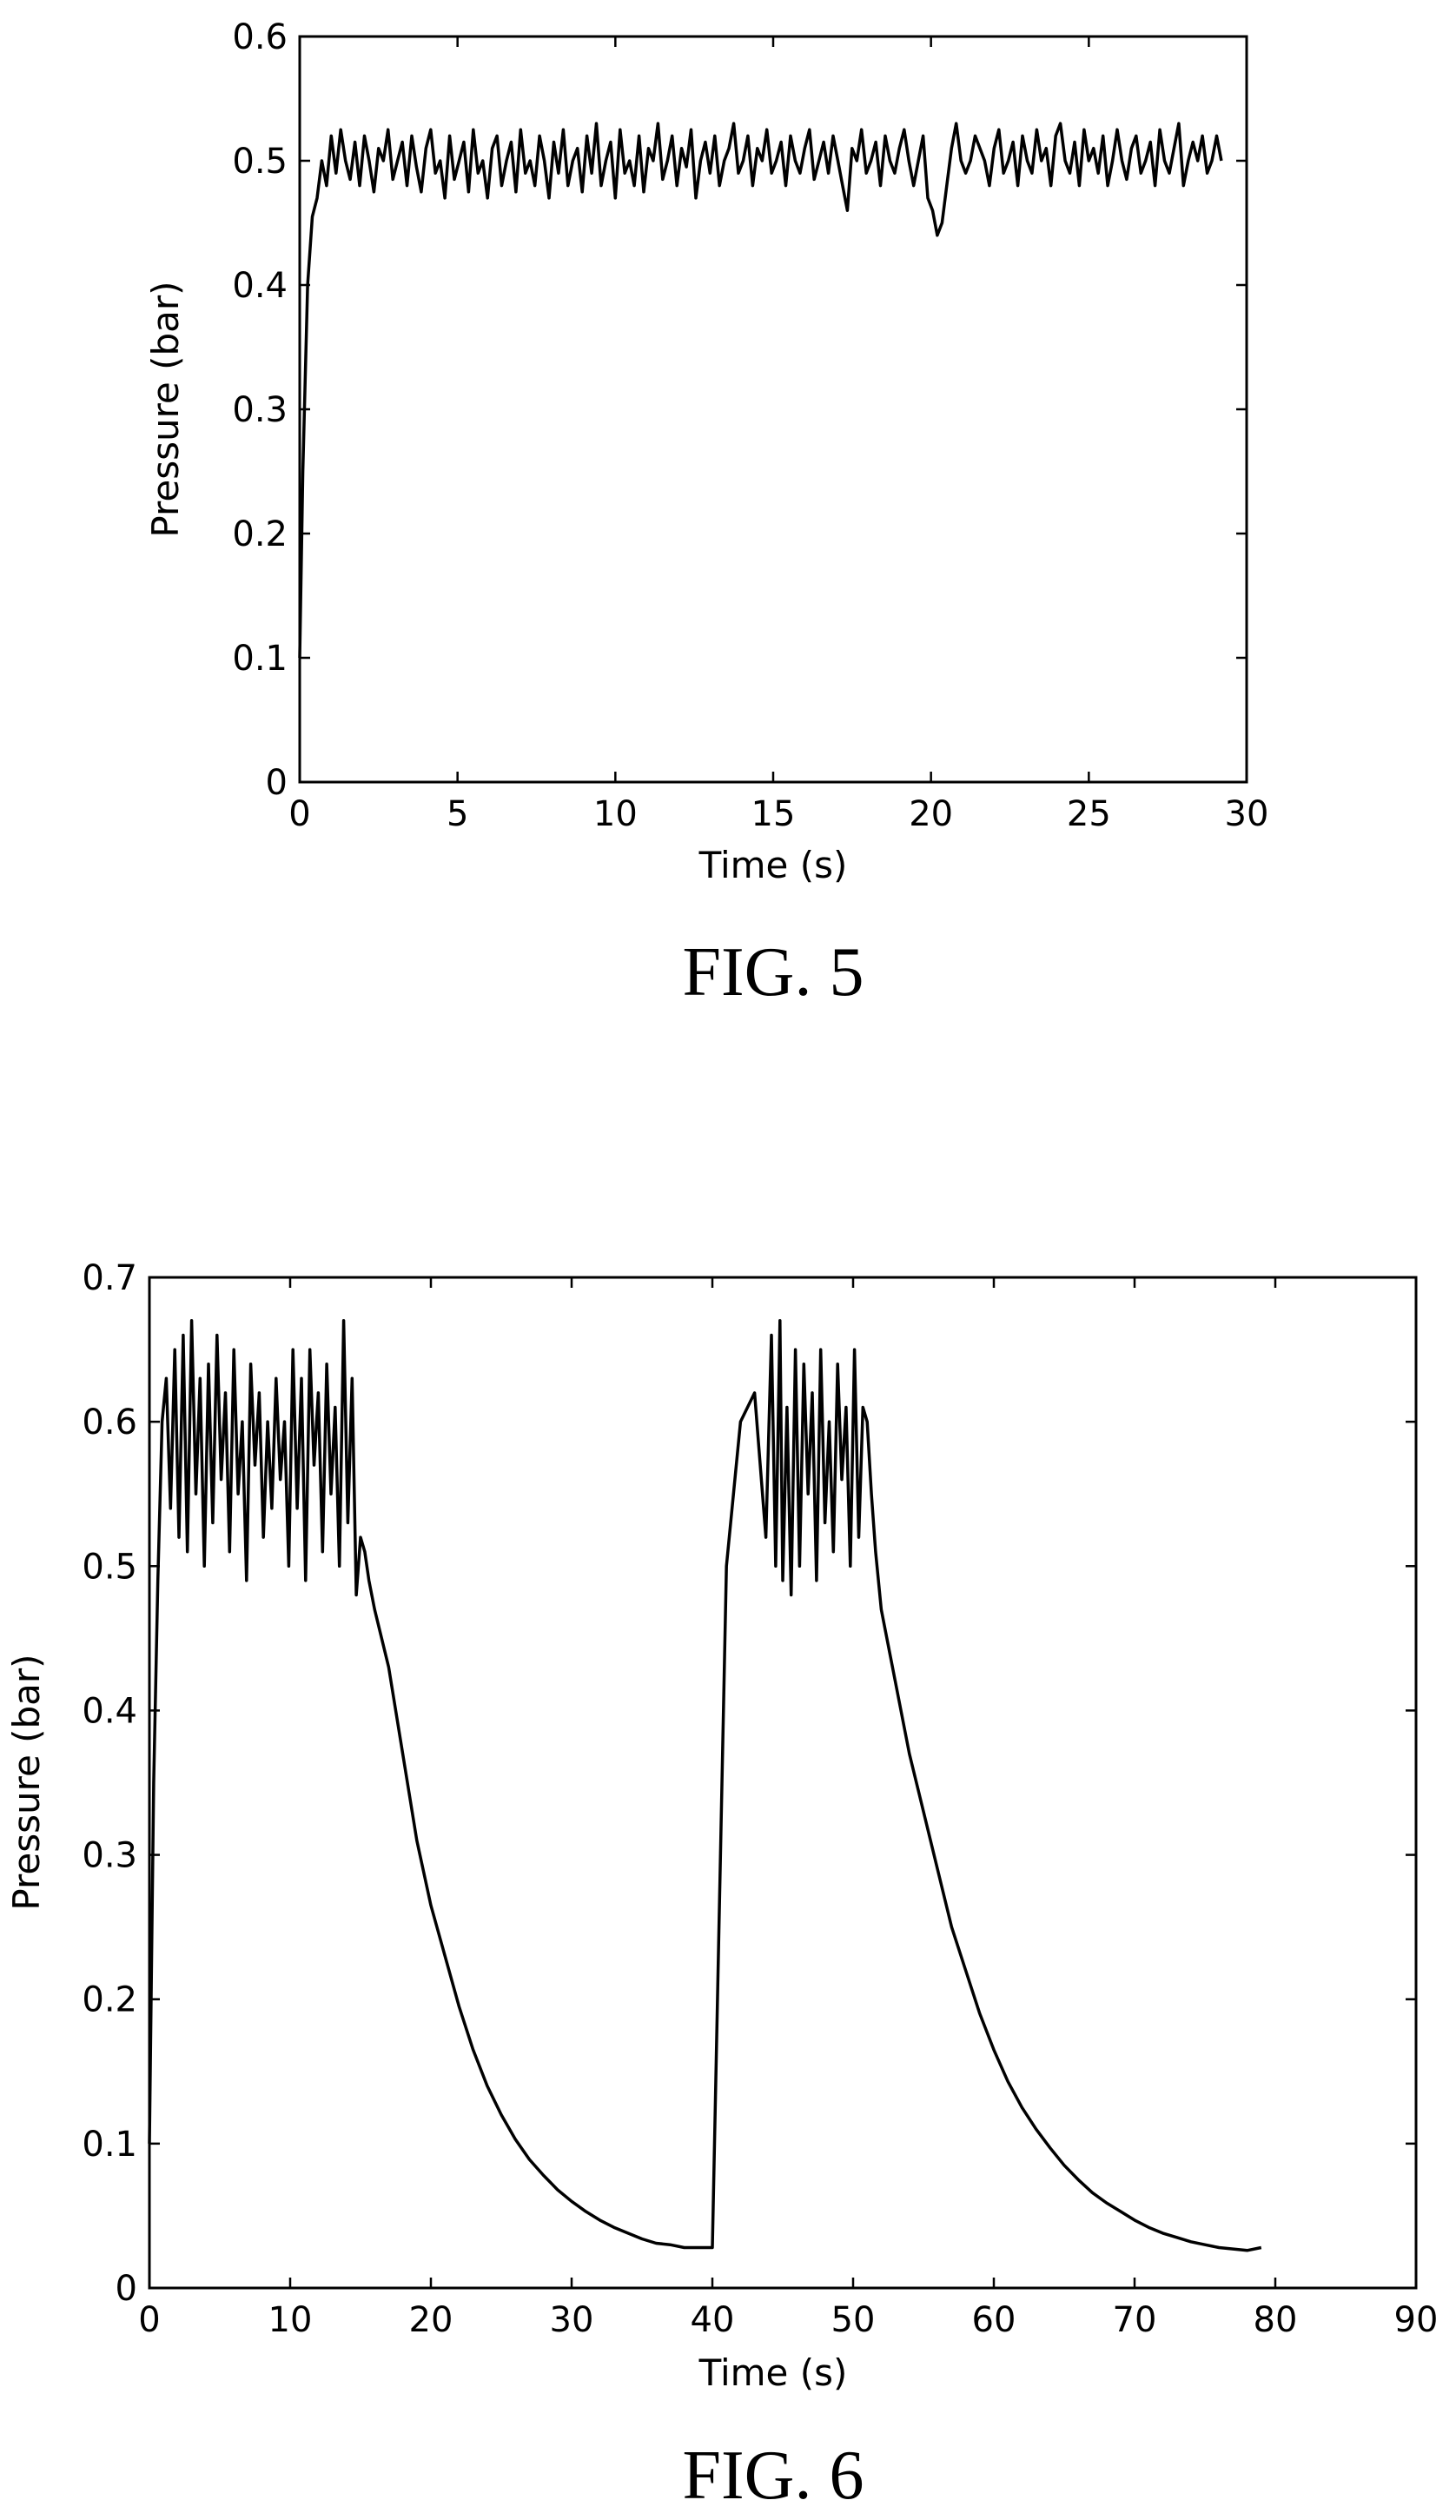 The width and height of the screenshot is (1456, 2520). Describe the element at coordinates (1135, 2320) in the screenshot. I see `x-tick-label: 70` at that location.